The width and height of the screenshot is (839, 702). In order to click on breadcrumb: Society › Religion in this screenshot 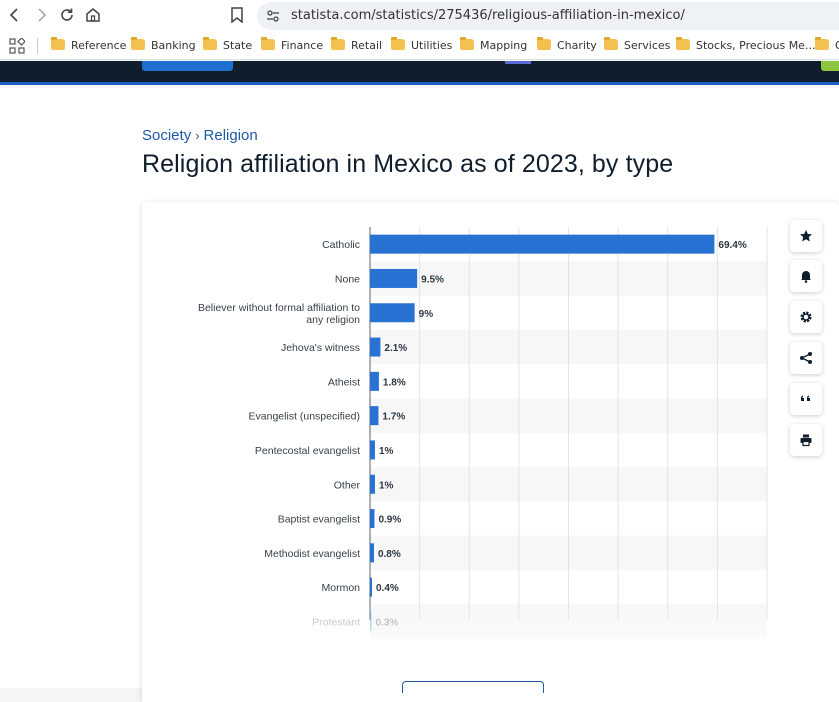, I will do `click(200, 135)`.